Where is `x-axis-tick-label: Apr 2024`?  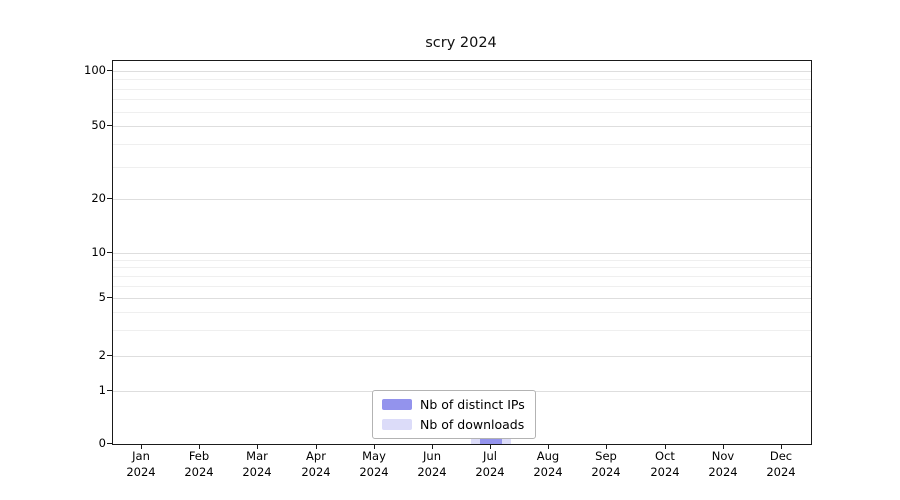 x-axis-tick-label: Apr 2024 is located at coordinates (316, 464).